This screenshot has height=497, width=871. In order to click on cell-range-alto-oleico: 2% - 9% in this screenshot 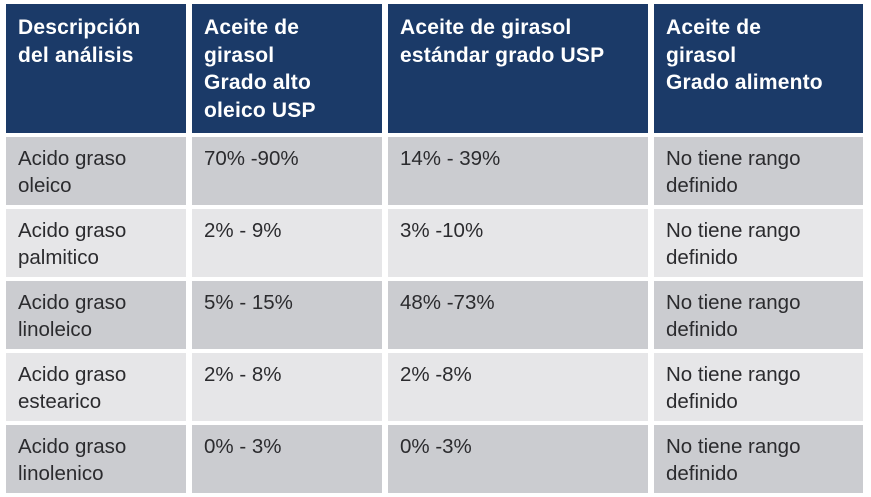, I will do `click(287, 243)`.